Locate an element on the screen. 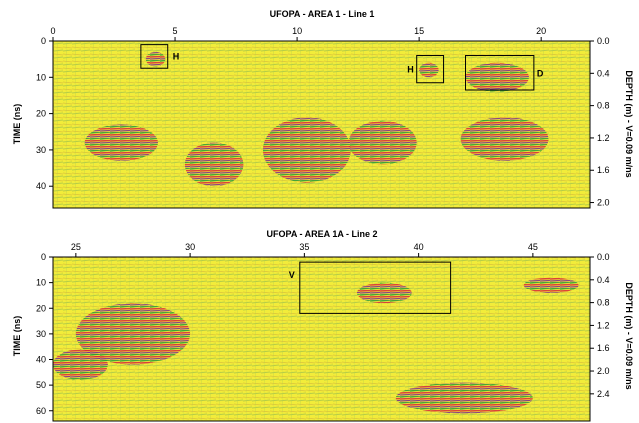  annotation-label: V is located at coordinates (292, 275).